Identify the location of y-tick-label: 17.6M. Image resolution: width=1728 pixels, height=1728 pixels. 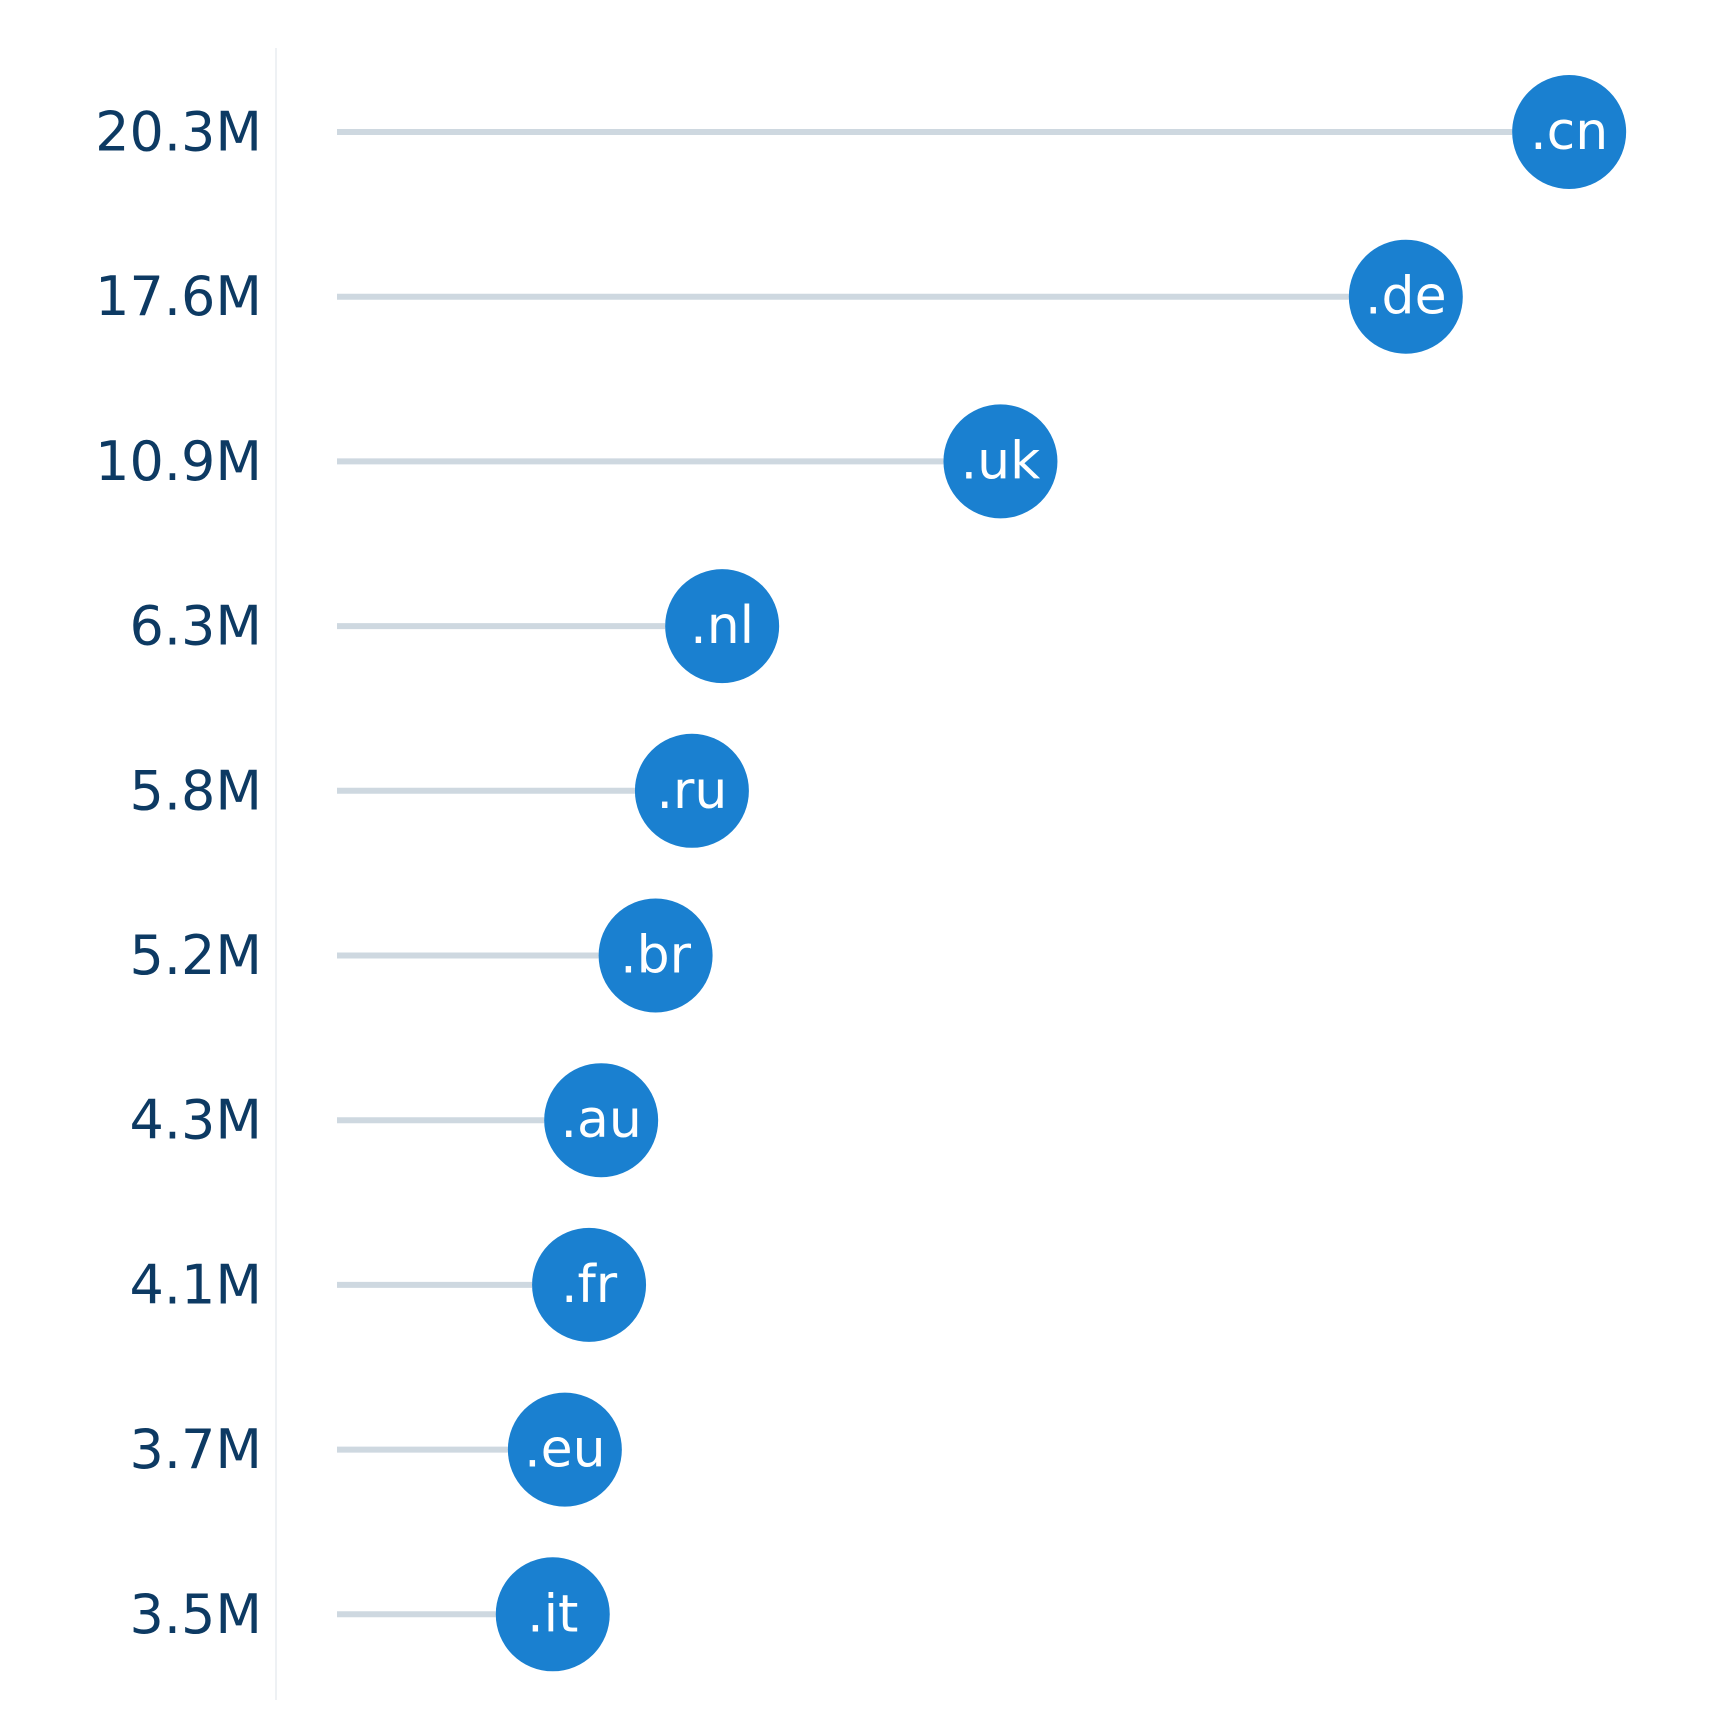
(178, 296).